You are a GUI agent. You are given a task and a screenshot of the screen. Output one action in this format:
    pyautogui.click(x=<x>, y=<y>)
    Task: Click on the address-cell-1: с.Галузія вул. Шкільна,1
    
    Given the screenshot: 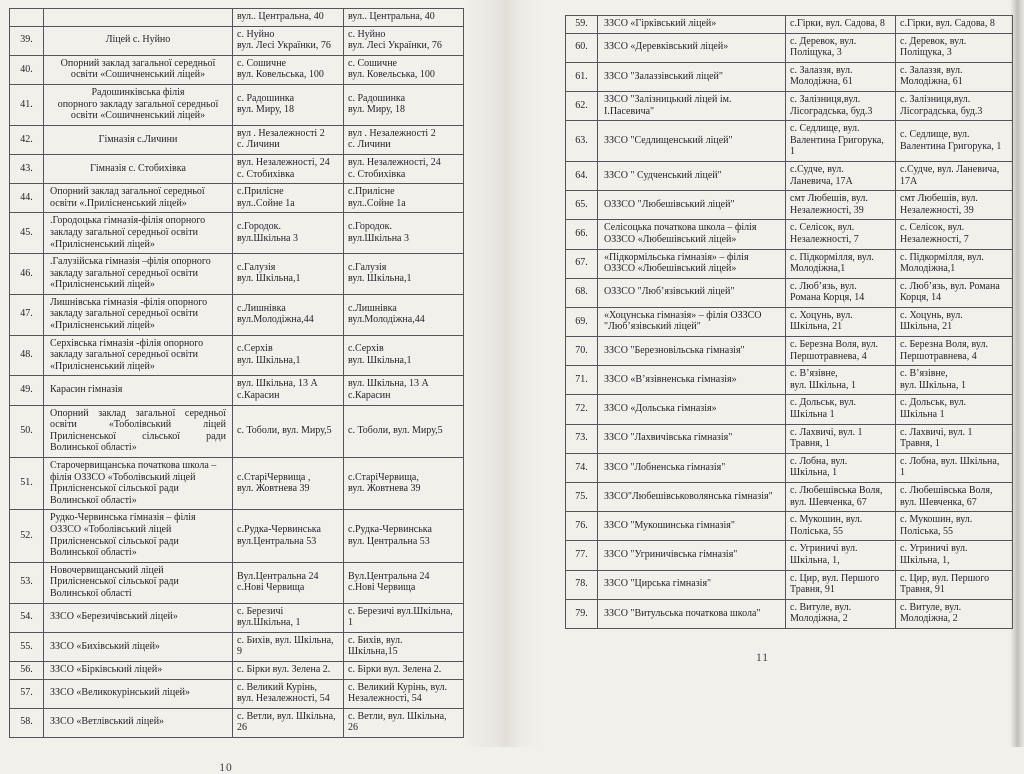 What is the action you would take?
    pyautogui.click(x=288, y=274)
    